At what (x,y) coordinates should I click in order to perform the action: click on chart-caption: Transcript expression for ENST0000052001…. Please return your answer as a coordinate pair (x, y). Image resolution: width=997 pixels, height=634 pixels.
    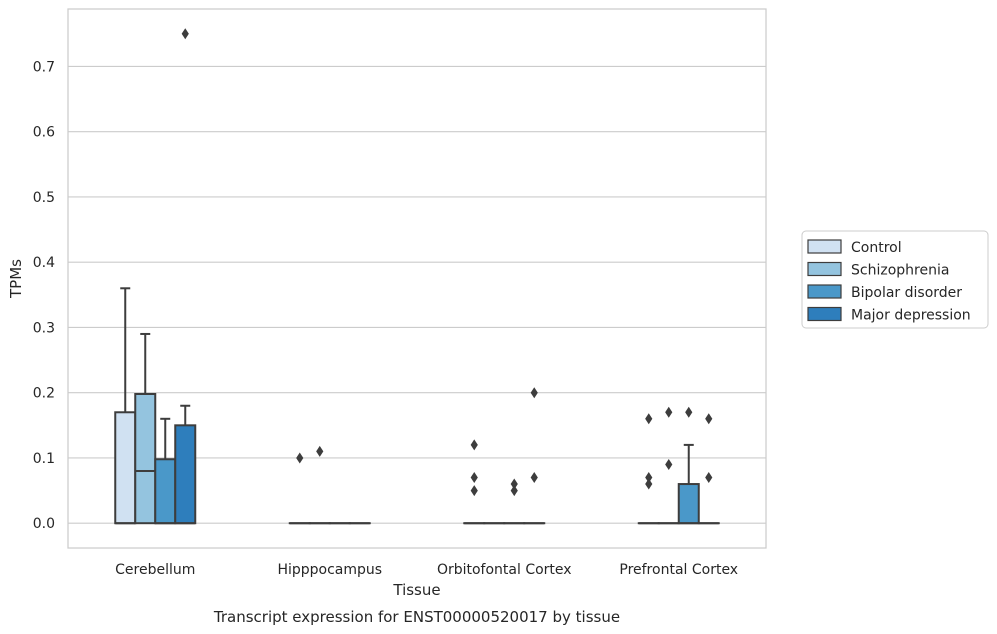
    Looking at the image, I should click on (416, 617).